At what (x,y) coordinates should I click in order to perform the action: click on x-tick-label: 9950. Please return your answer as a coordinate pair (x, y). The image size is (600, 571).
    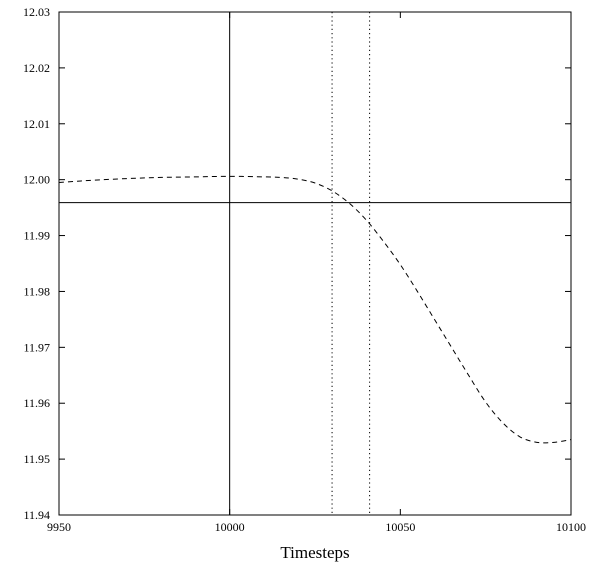
    Looking at the image, I should click on (59, 527).